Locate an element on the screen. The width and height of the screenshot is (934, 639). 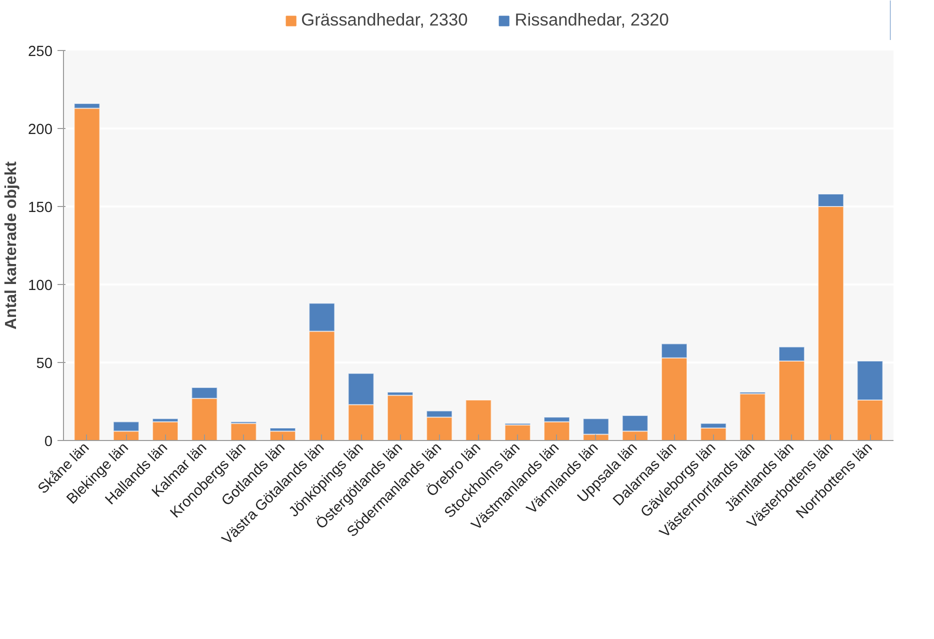
legend-label: Rissandhedar, 2320 is located at coordinates (591, 20).